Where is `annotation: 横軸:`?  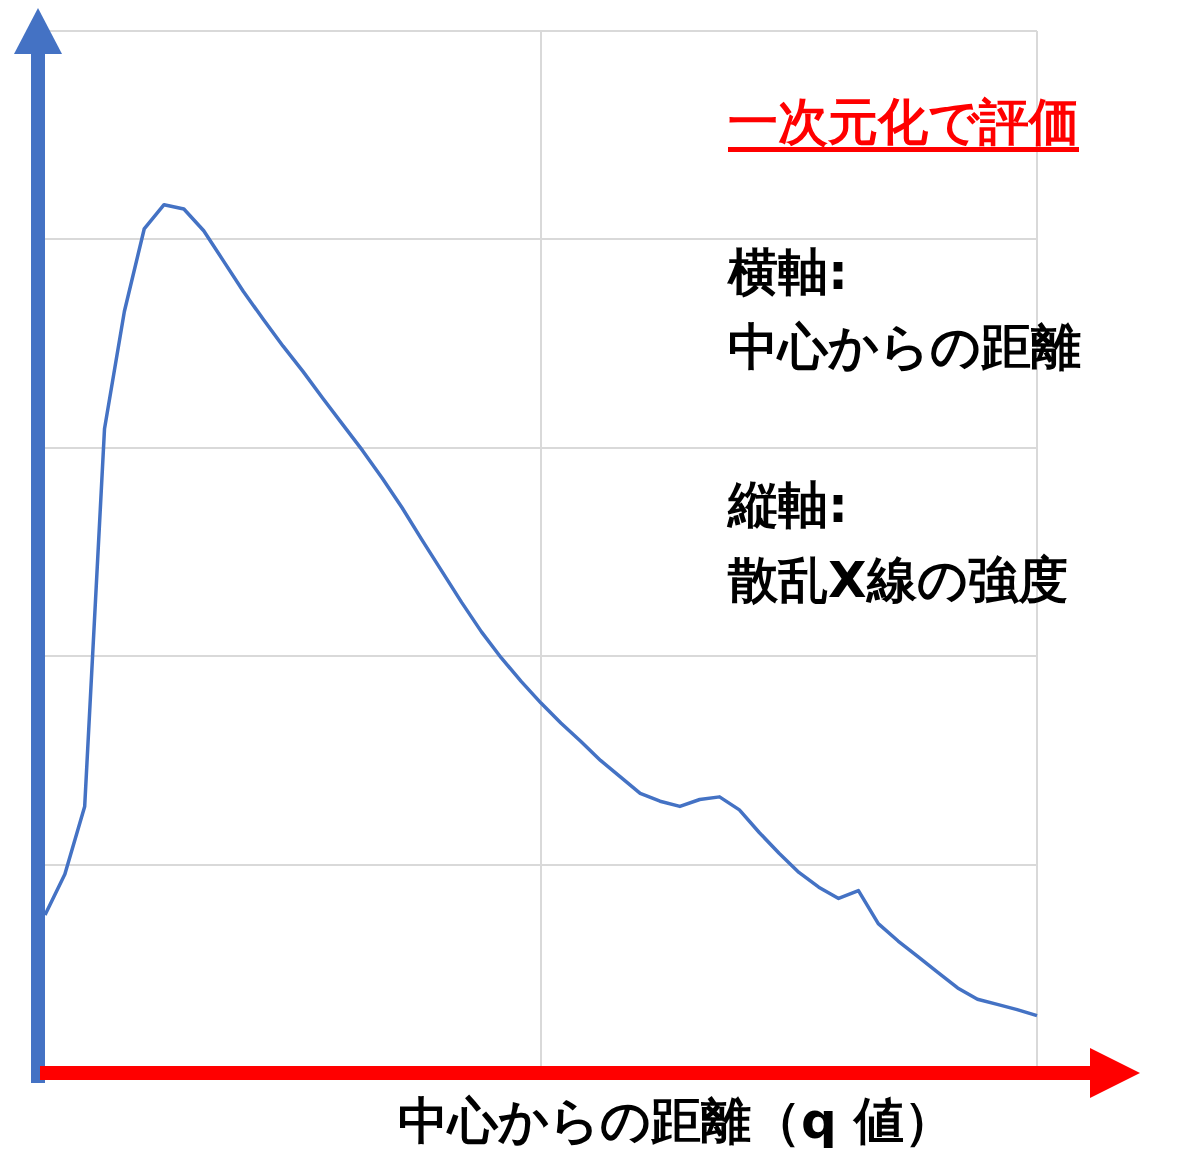
annotation: 横軸: is located at coordinates (788, 272).